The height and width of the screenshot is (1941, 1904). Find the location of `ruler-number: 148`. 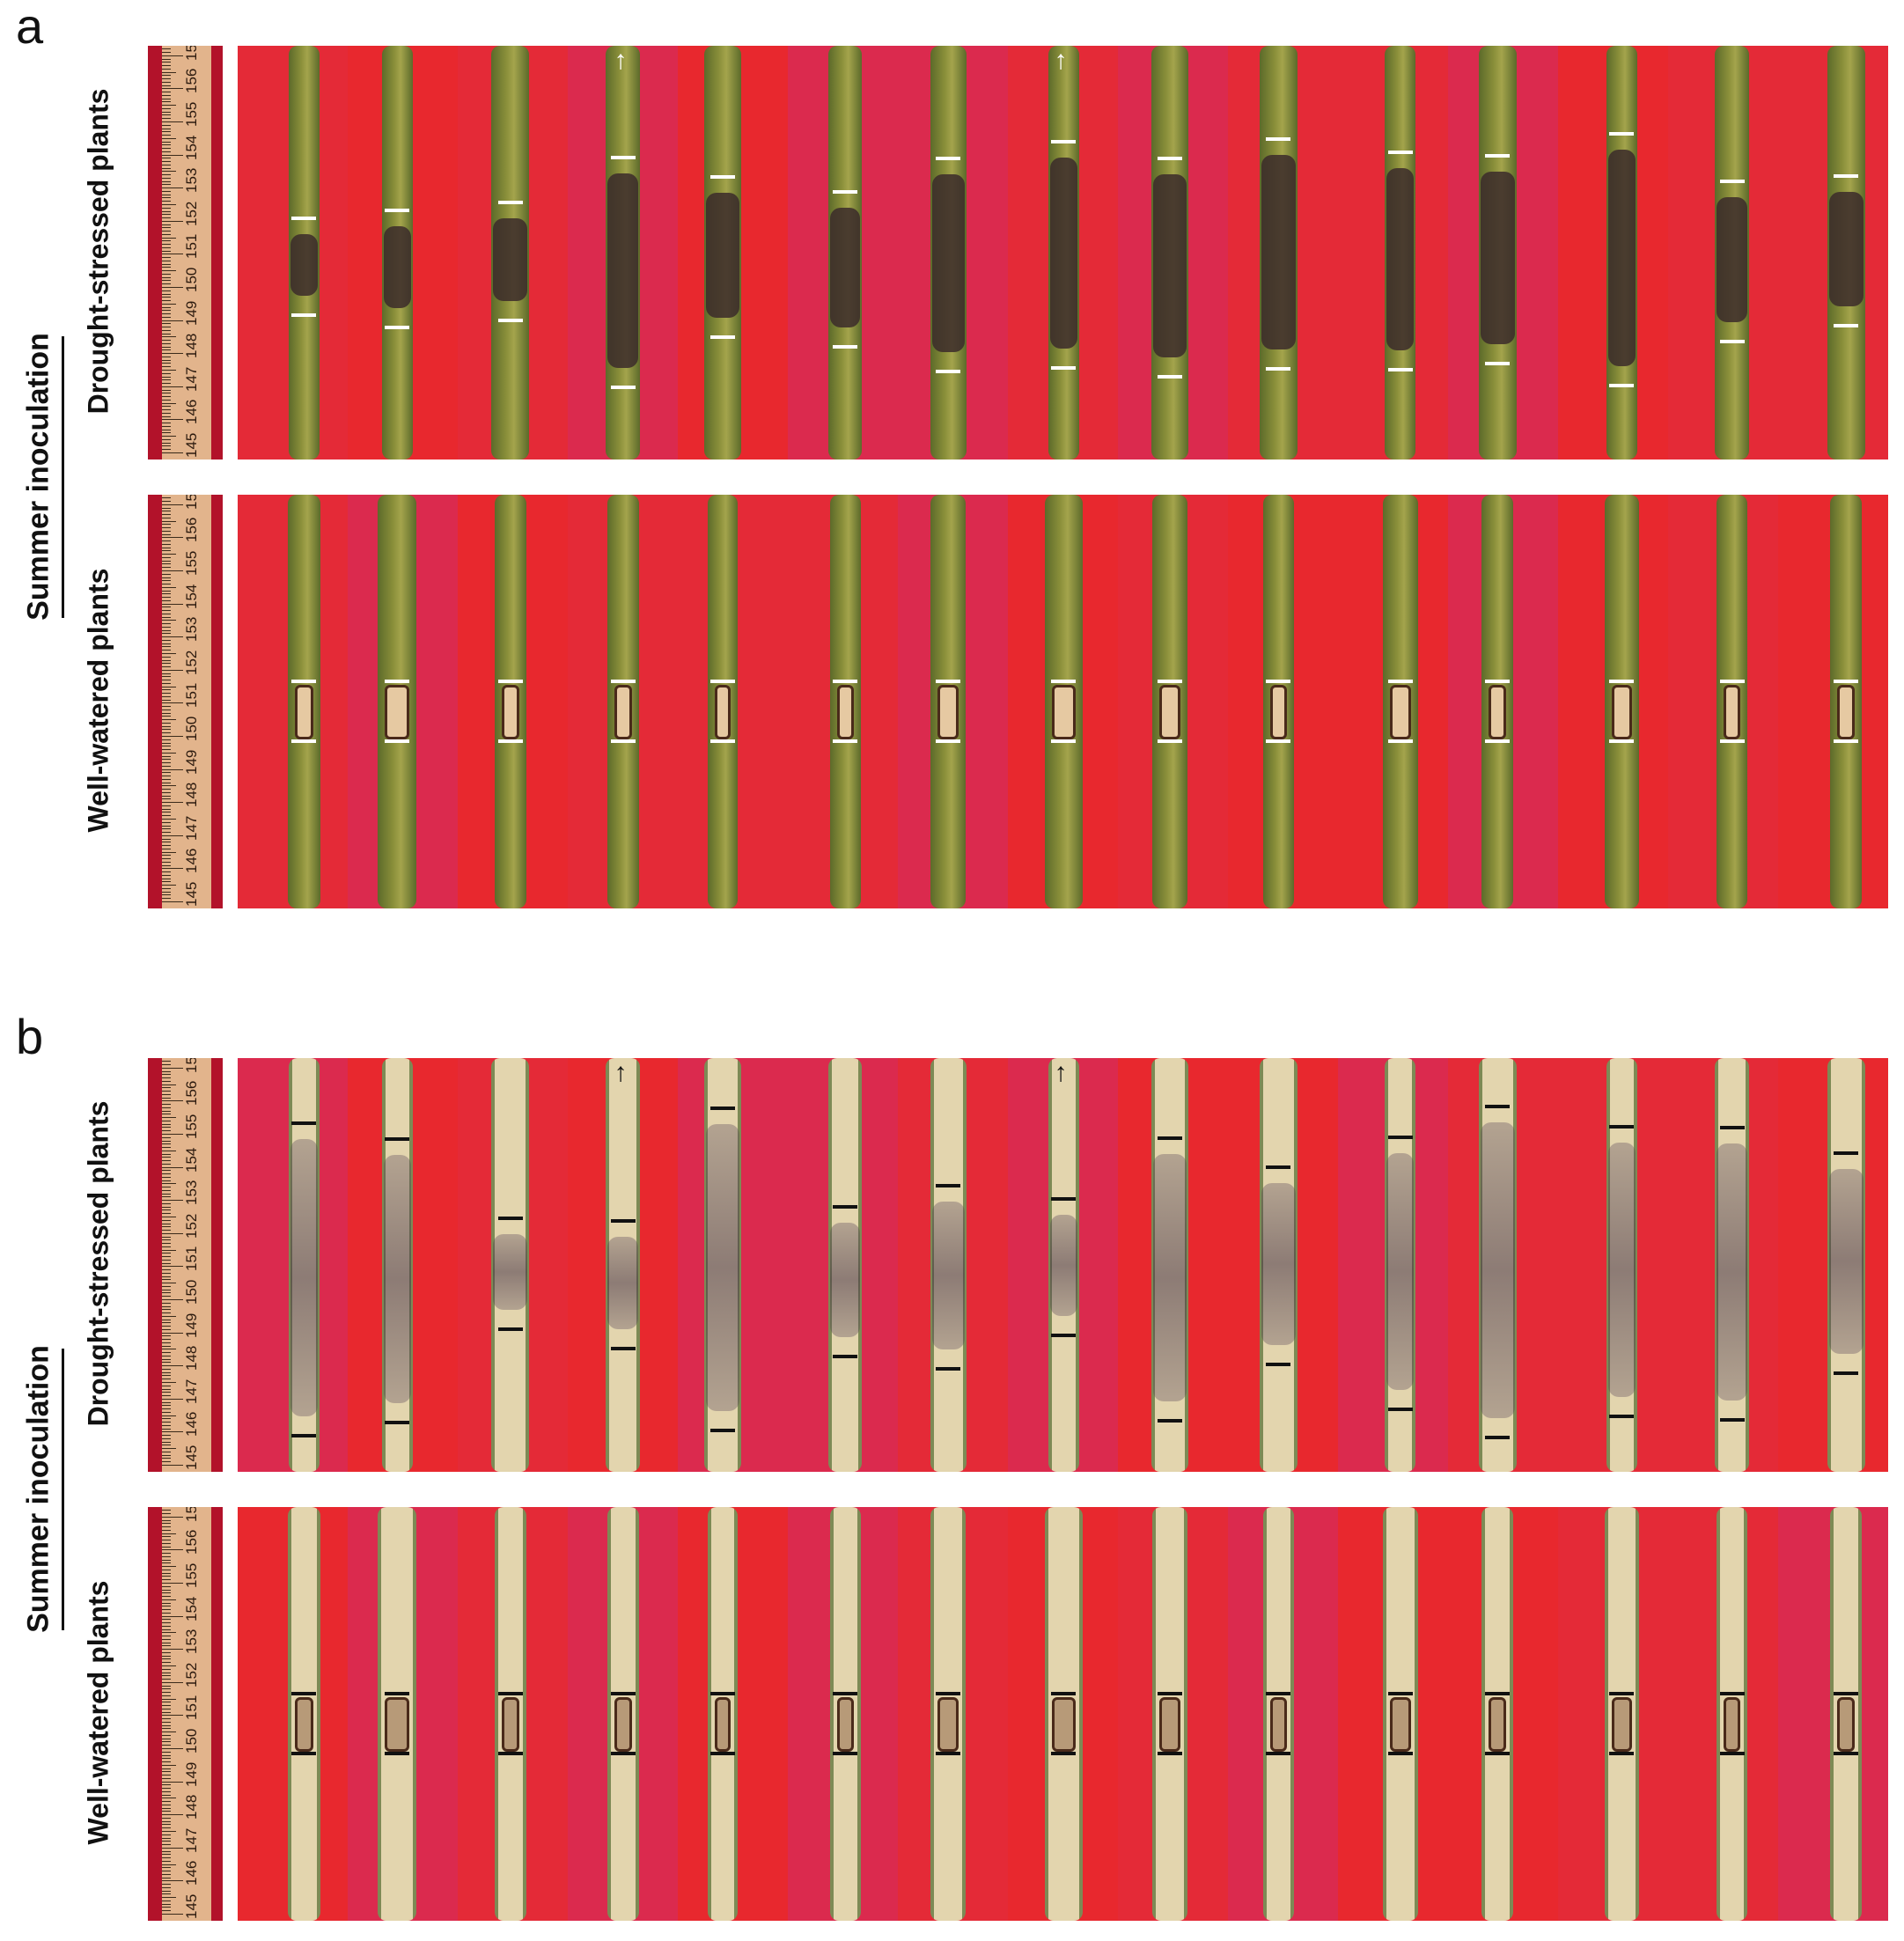

ruler-number: 148 is located at coordinates (191, 795).